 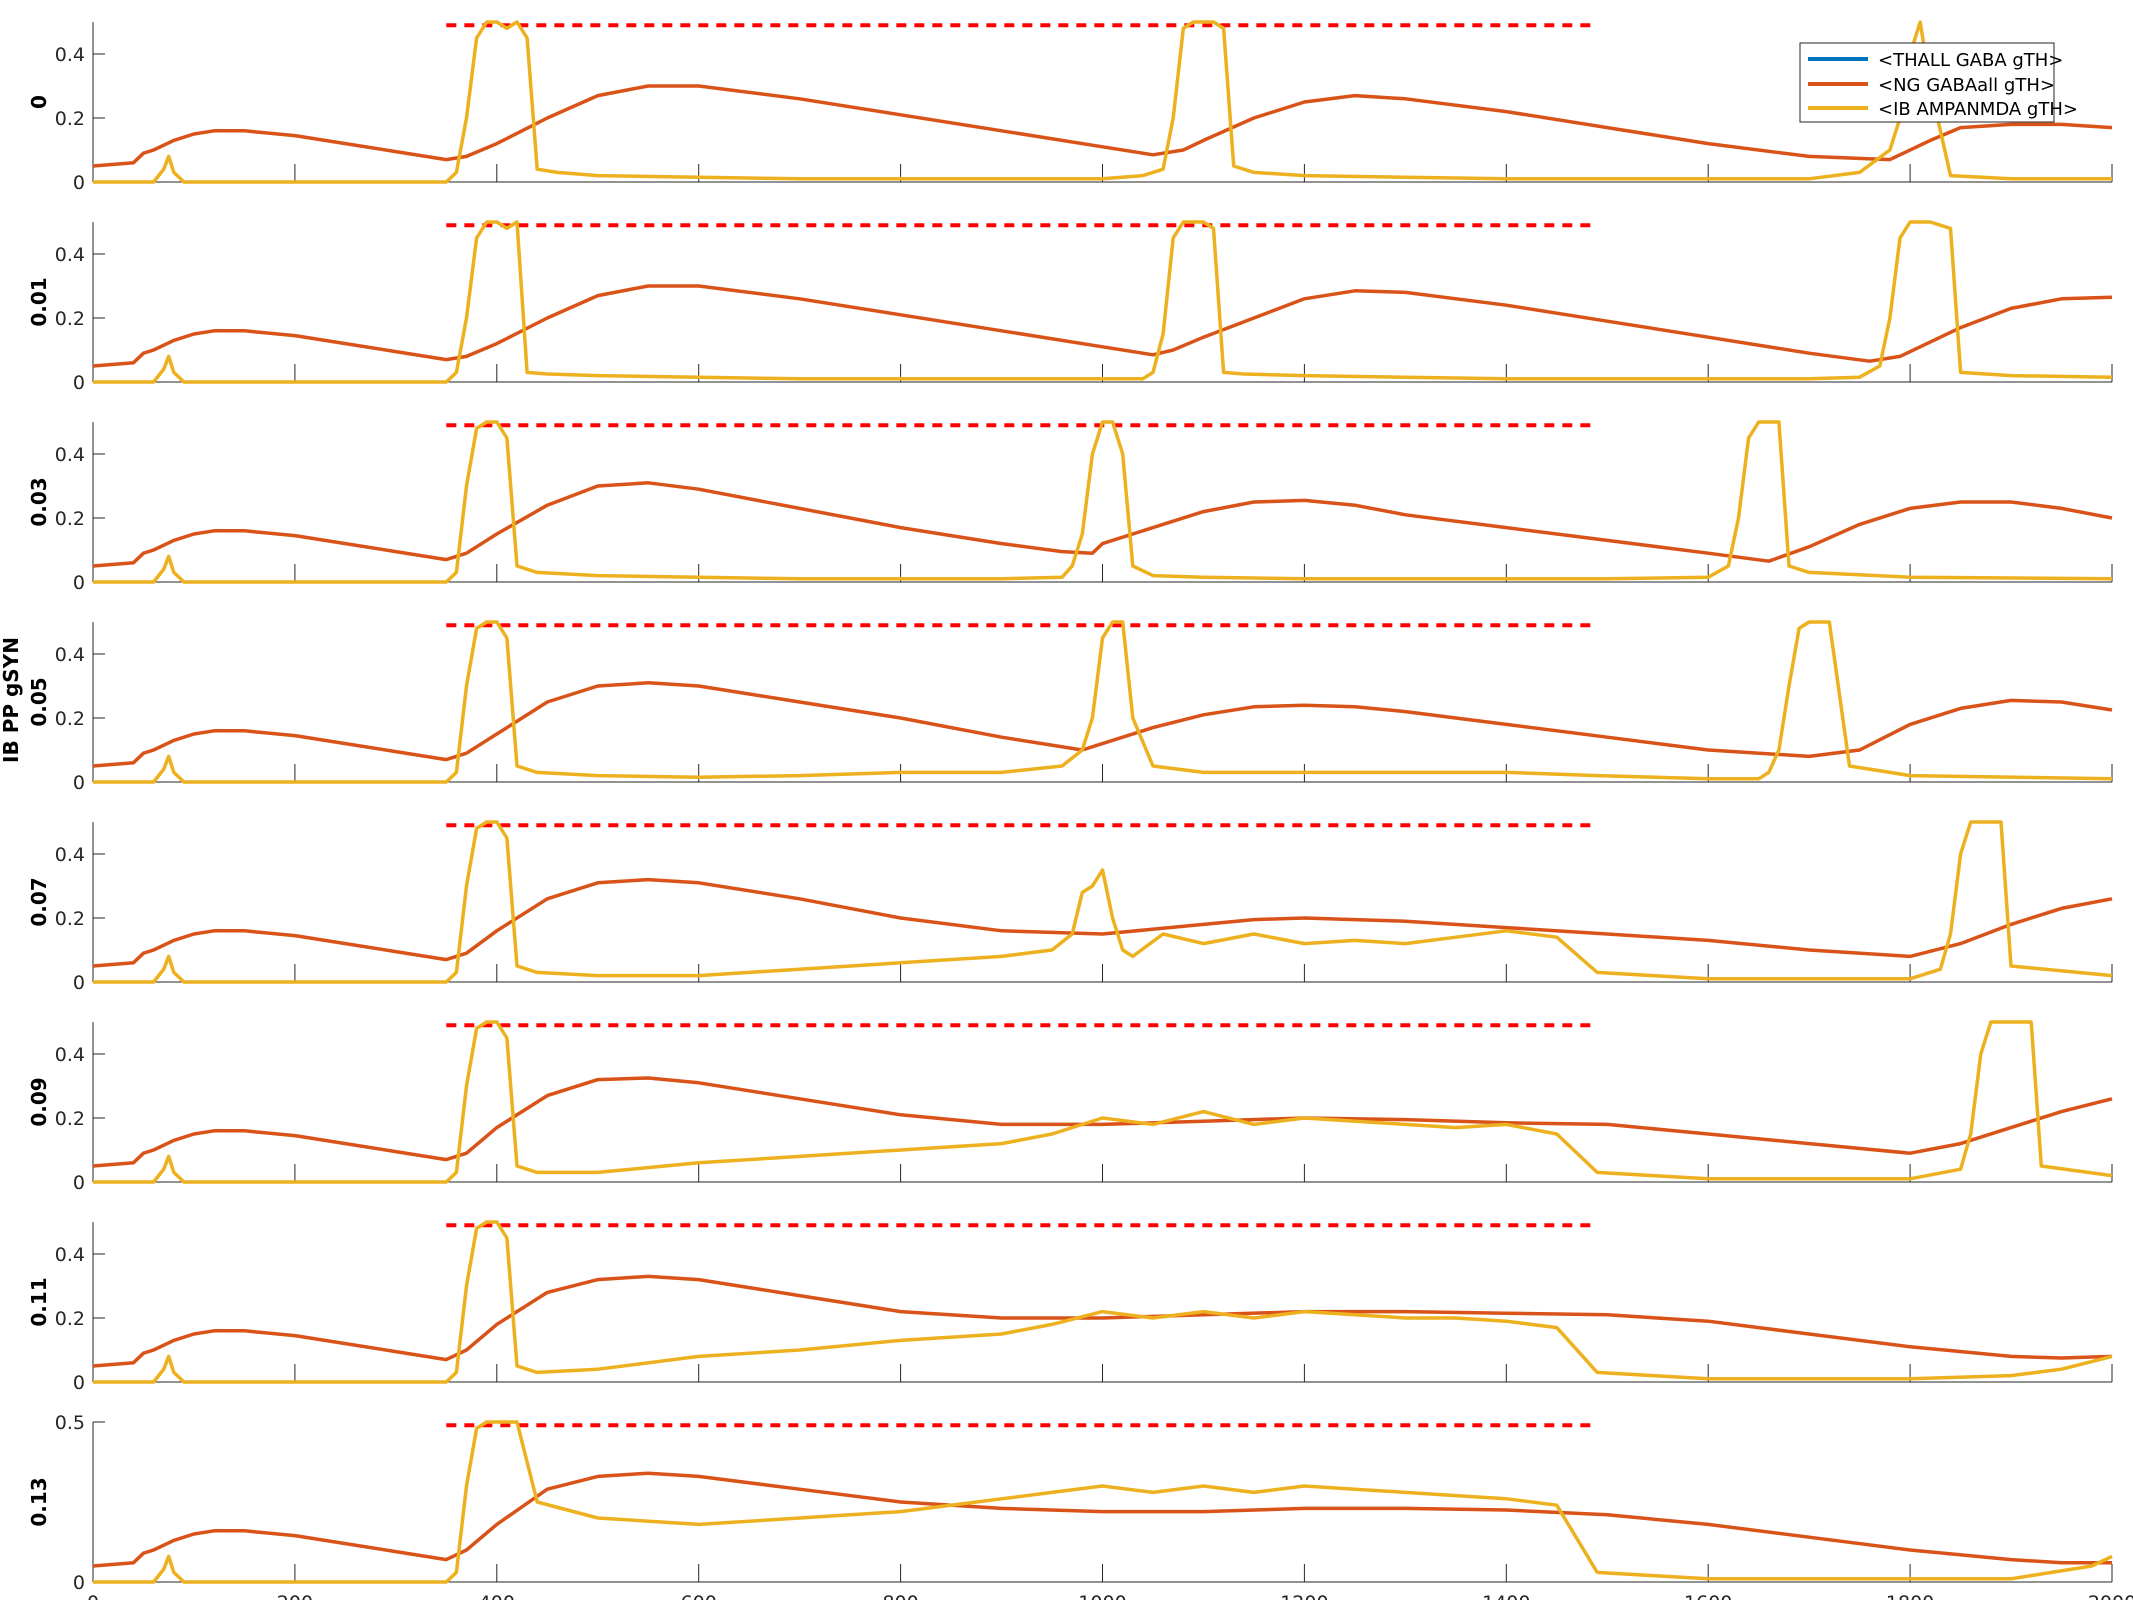 I want to click on x-tick-label: 1000, so click(x=1102, y=1596).